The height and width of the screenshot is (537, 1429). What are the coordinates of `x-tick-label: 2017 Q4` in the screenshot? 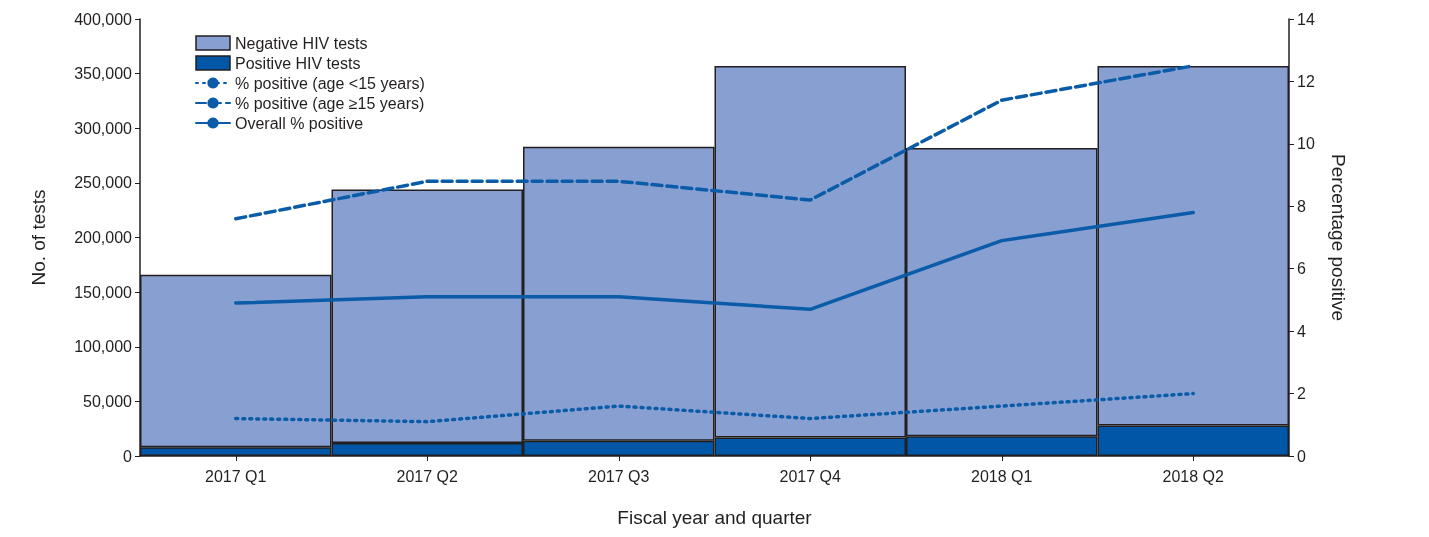 It's located at (810, 476).